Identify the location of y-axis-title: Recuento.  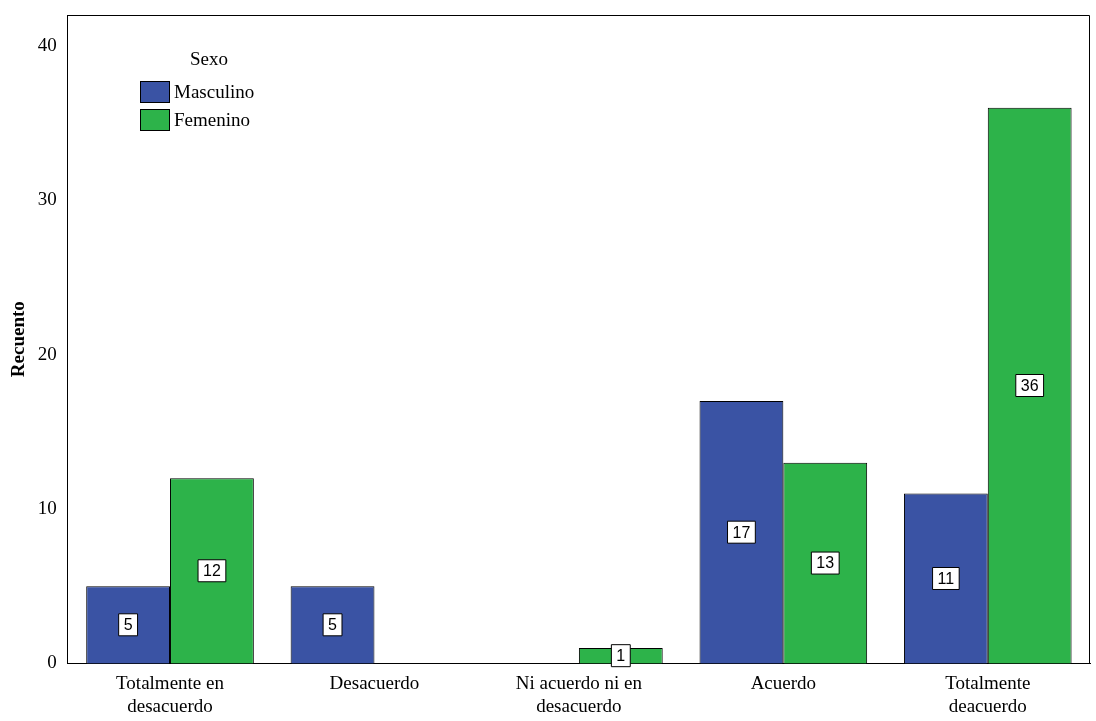
(18, 339).